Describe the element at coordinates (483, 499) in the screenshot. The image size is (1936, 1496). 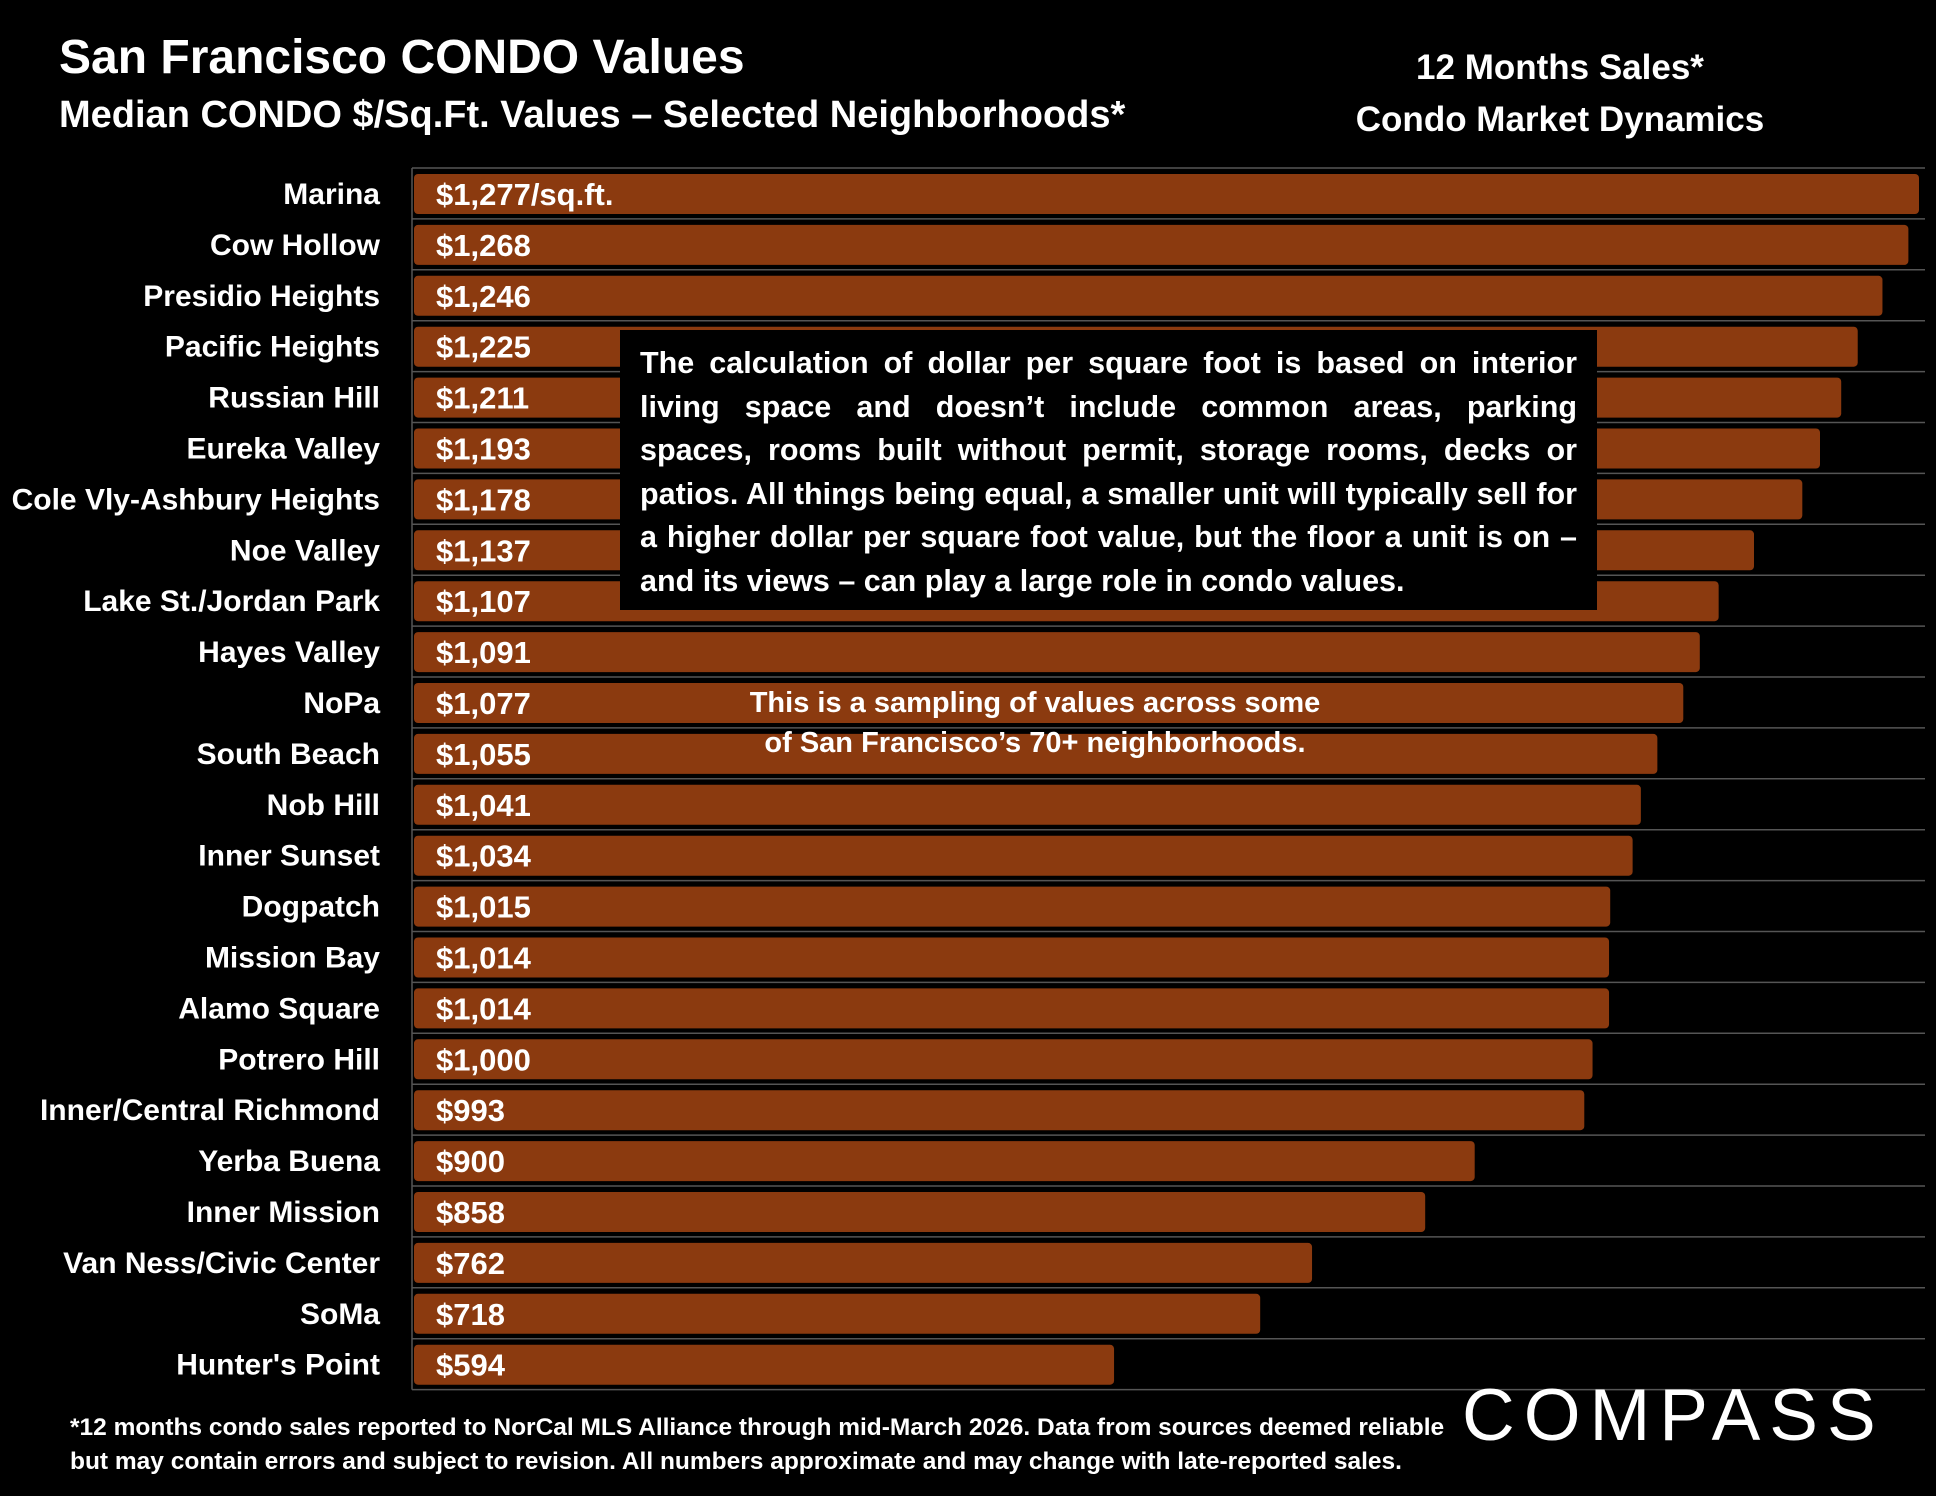
I see `data-label: $1,178` at that location.